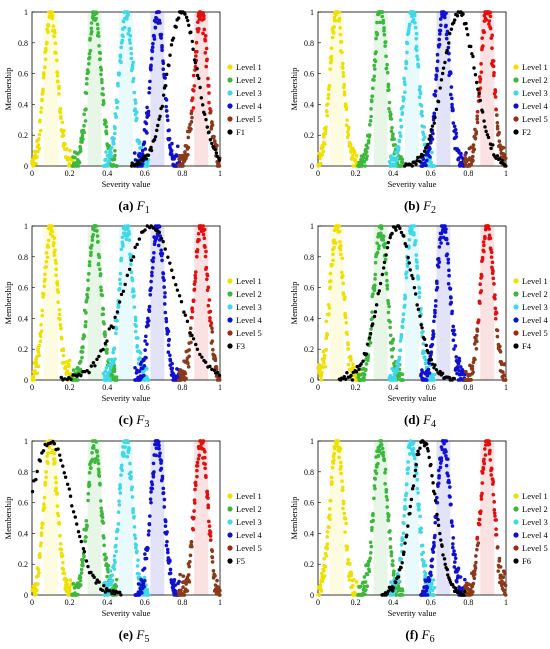 The height and width of the screenshot is (649, 550). Describe the element at coordinates (393, 173) in the screenshot. I see `x-tick-label: 0.4` at that location.